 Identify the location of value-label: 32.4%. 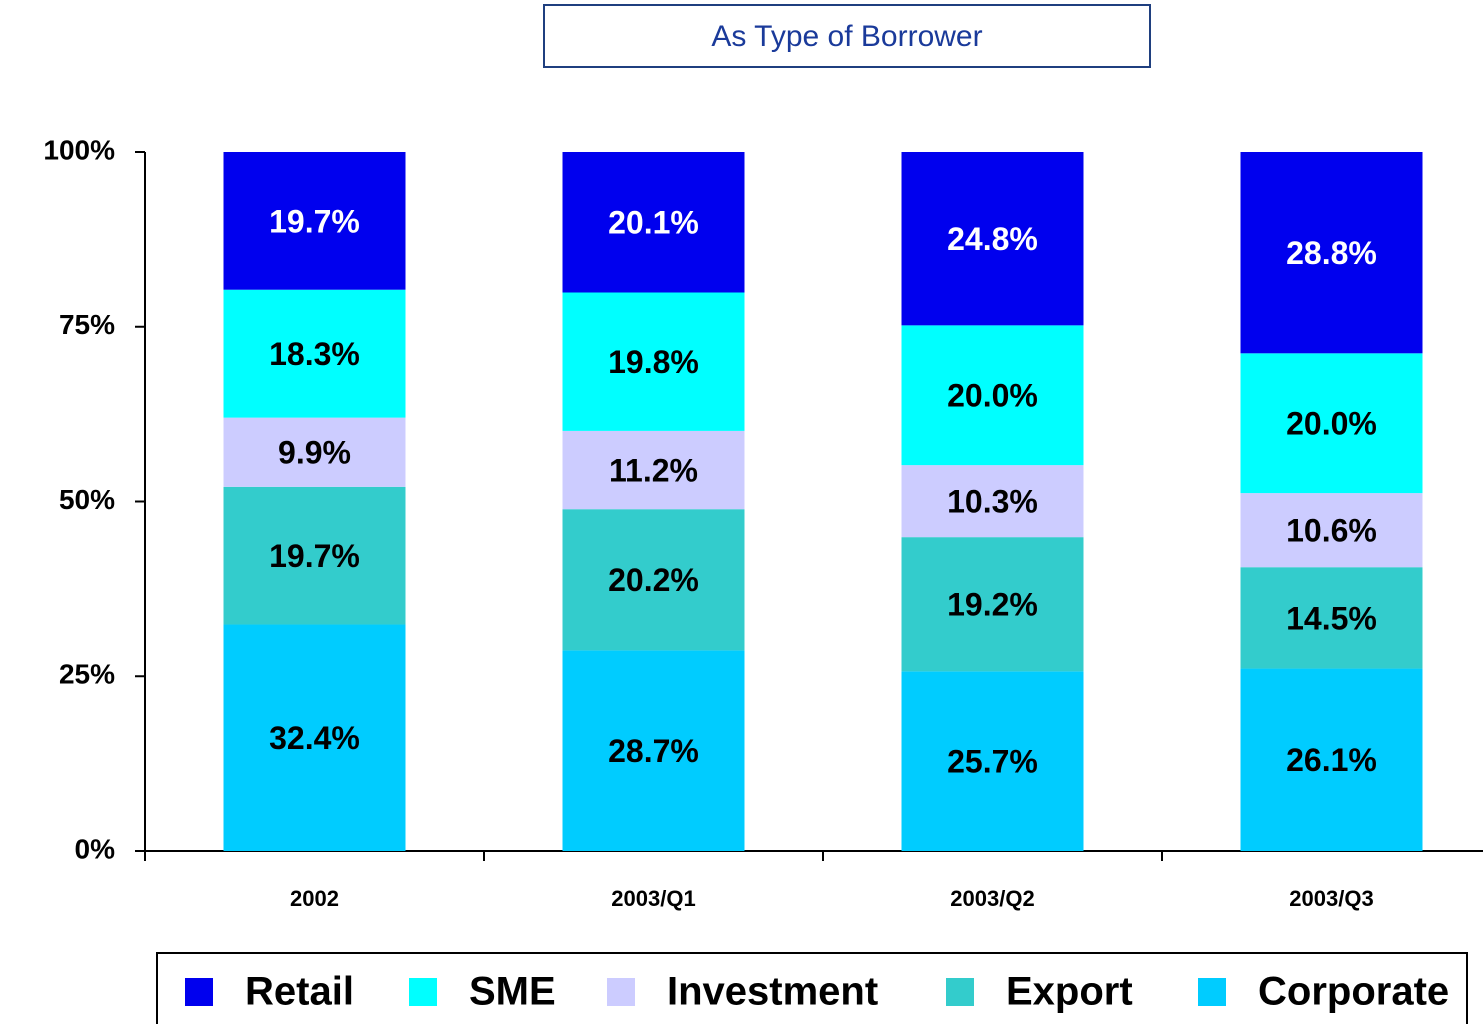
(314, 738).